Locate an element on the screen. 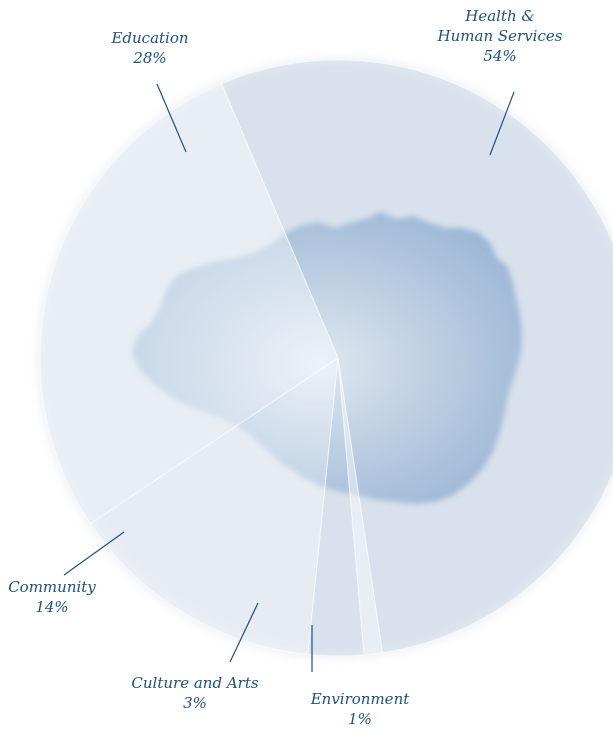 The height and width of the screenshot is (733, 613). label-health-line2: Human Services is located at coordinates (500, 36).